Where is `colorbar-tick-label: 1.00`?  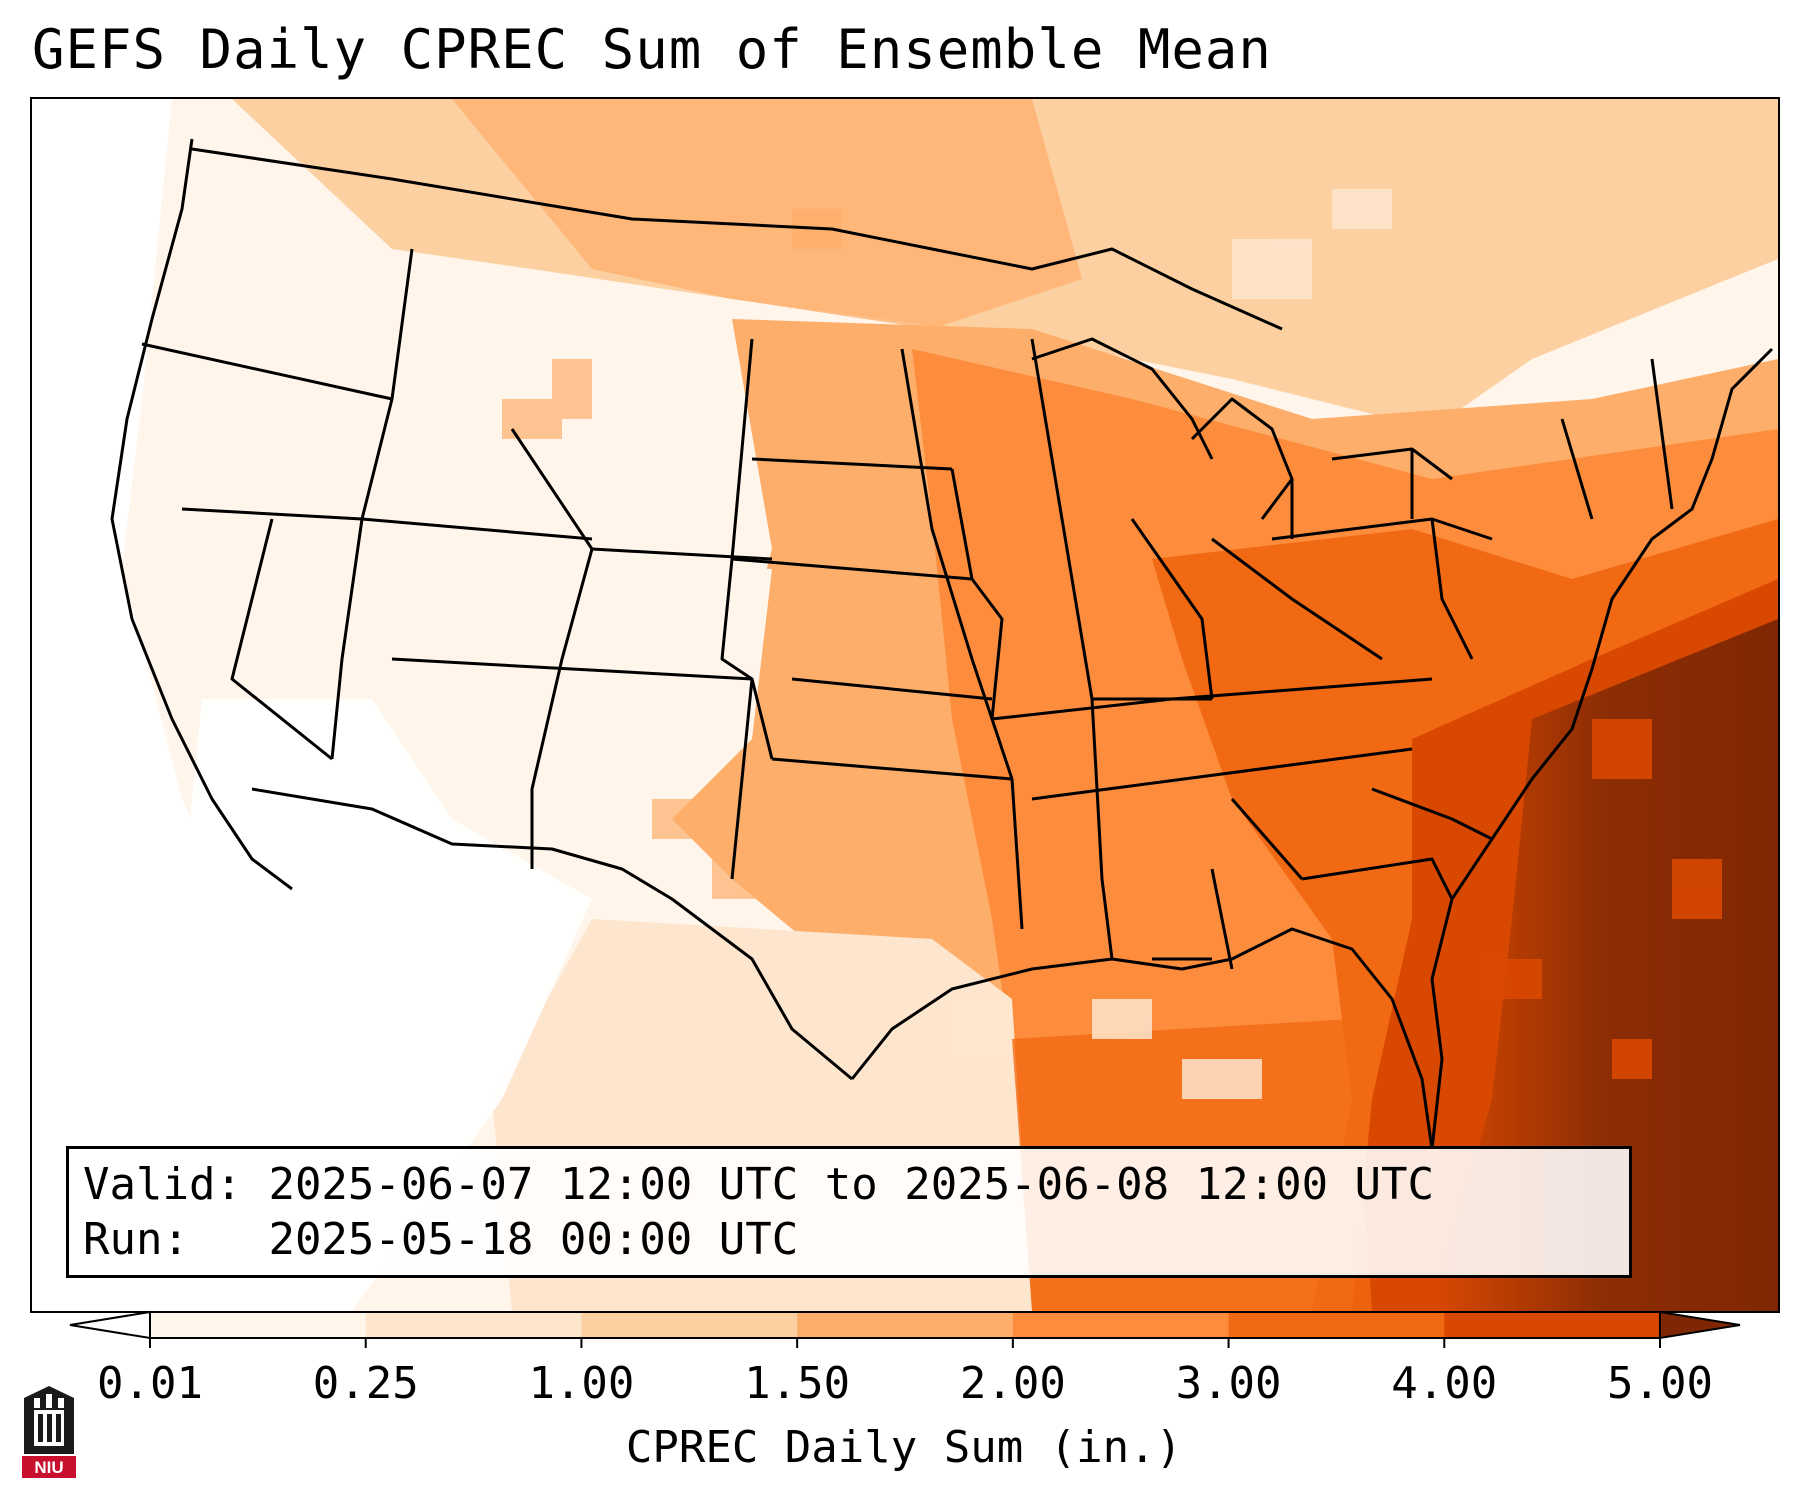
colorbar-tick-label: 1.00 is located at coordinates (581, 1383).